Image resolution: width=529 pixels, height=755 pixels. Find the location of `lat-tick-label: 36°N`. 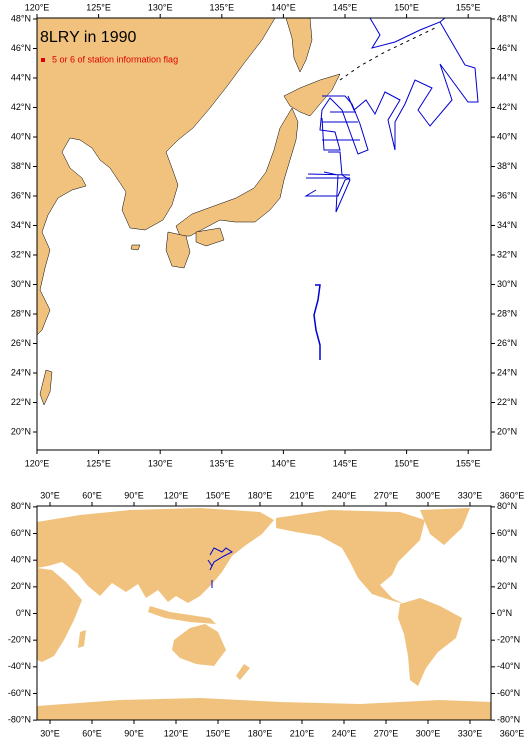

lat-tick-label: 36°N is located at coordinates (21, 195).